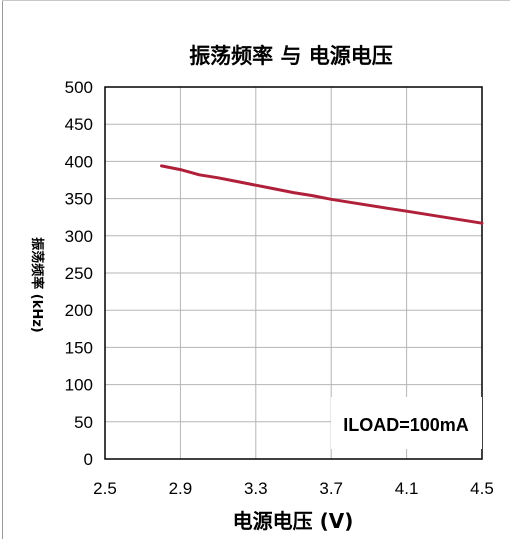  I want to click on y-tick-label: 100, so click(79, 385).